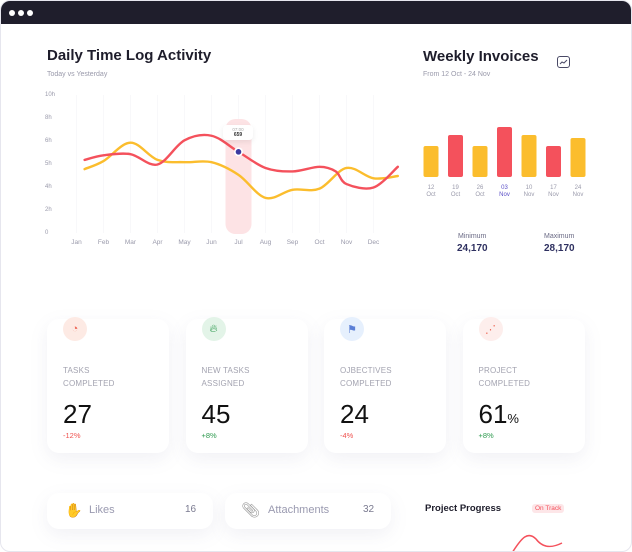  I want to click on bar-label: 24 Nov, so click(578, 192).